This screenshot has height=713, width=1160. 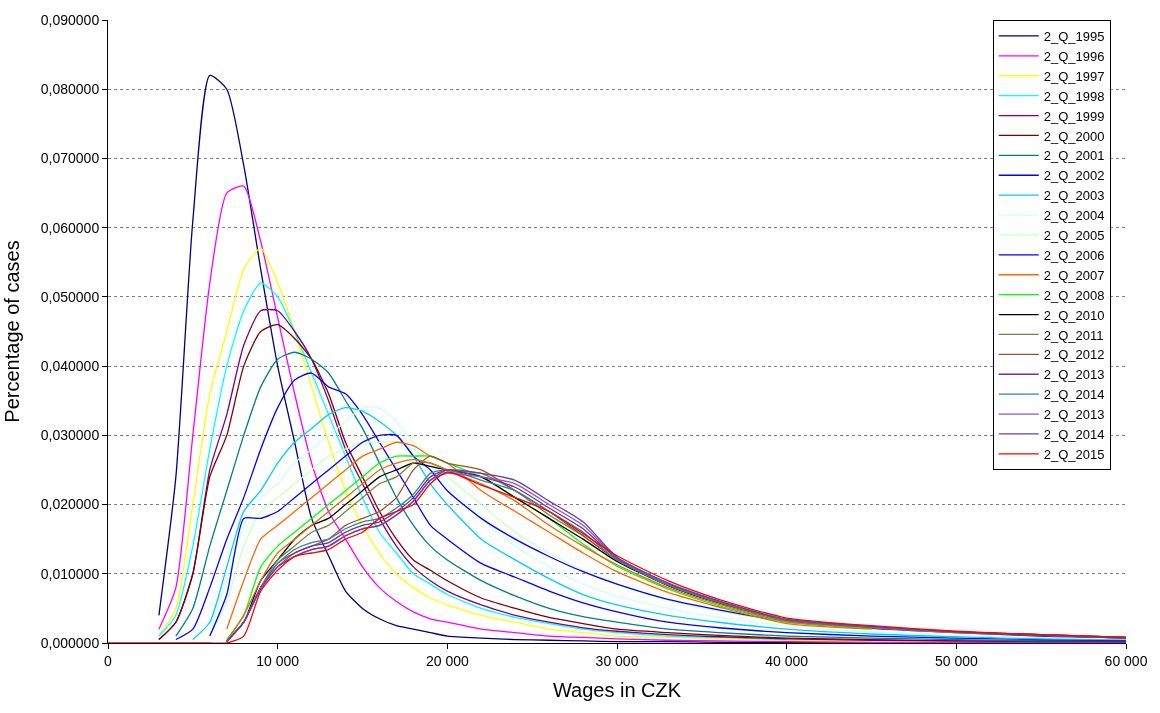 I want to click on legend-label: 2_Q_2000, so click(x=1074, y=136).